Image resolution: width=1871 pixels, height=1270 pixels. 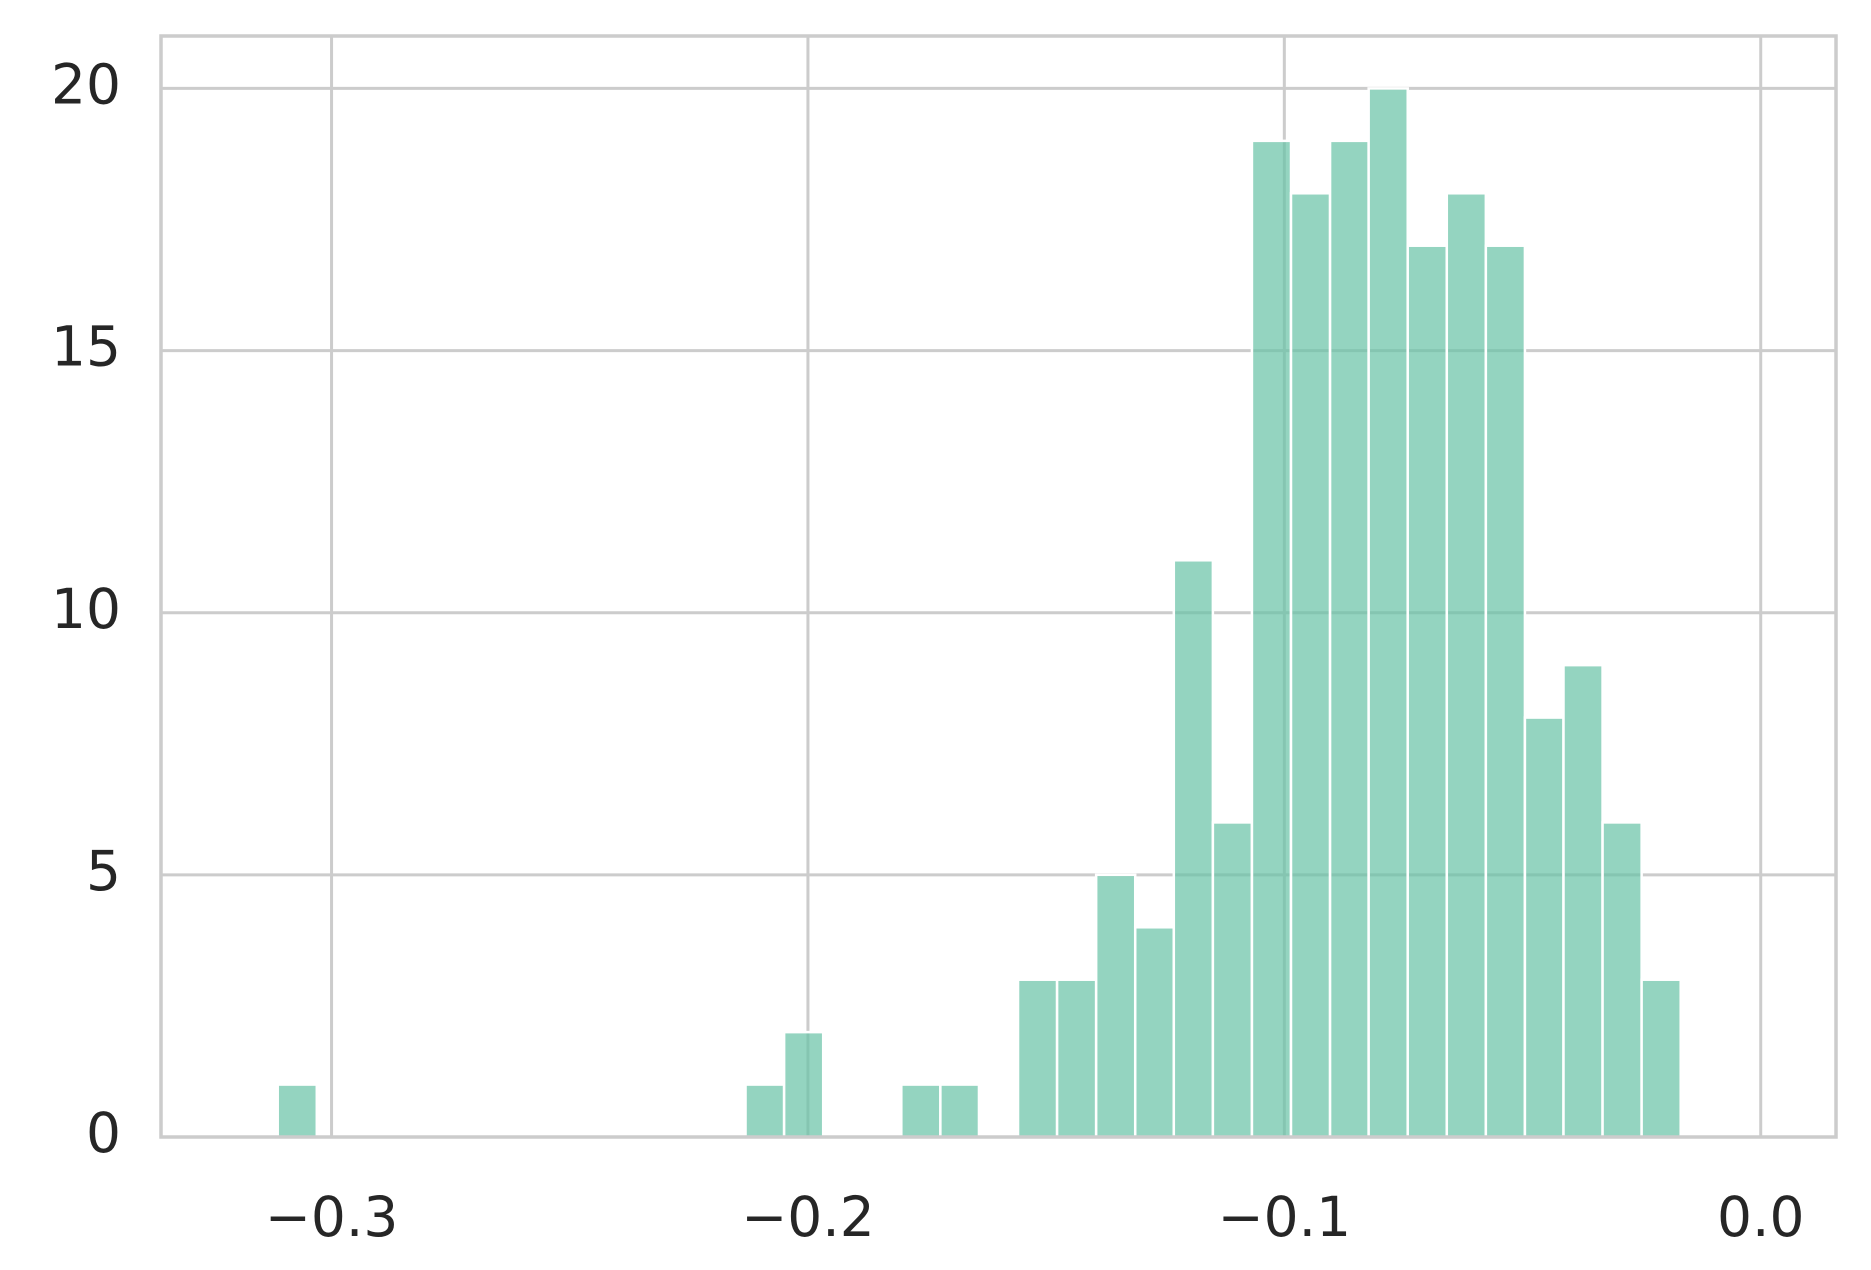 I want to click on x-tick-label: −0.2, so click(x=808, y=1217).